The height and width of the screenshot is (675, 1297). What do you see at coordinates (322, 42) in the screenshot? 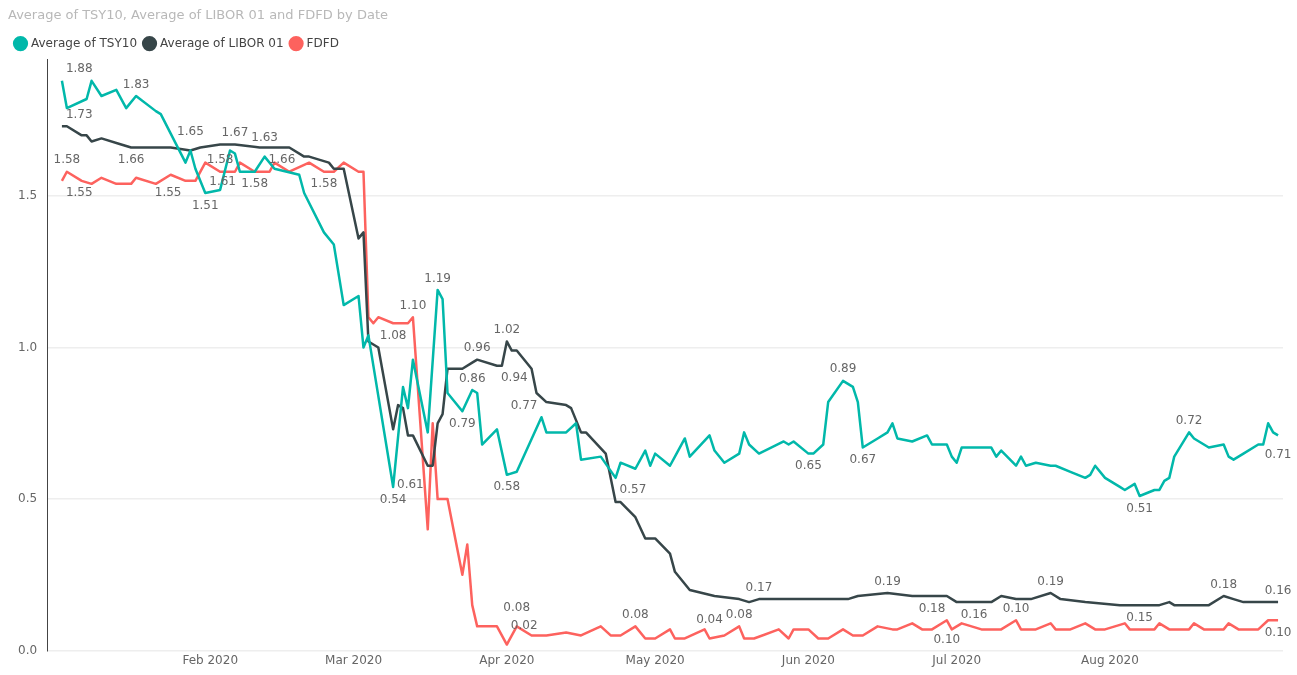
I see `legend-label: FDFD` at bounding box center [322, 42].